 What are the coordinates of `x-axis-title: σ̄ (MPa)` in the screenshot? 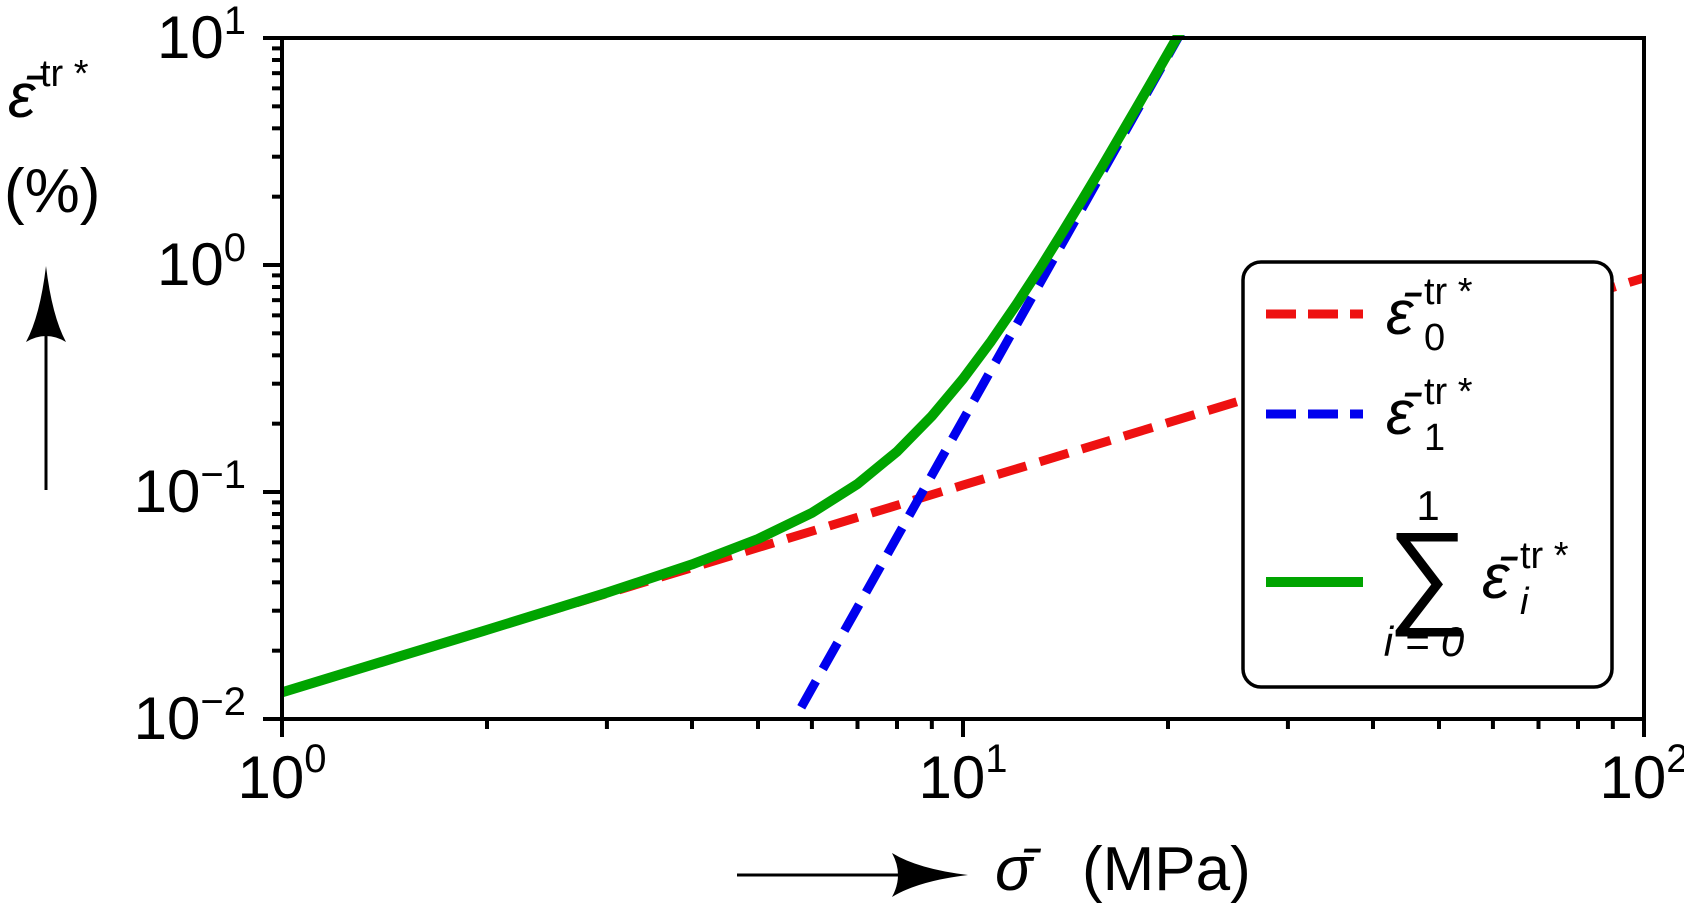 It's located at (994, 869).